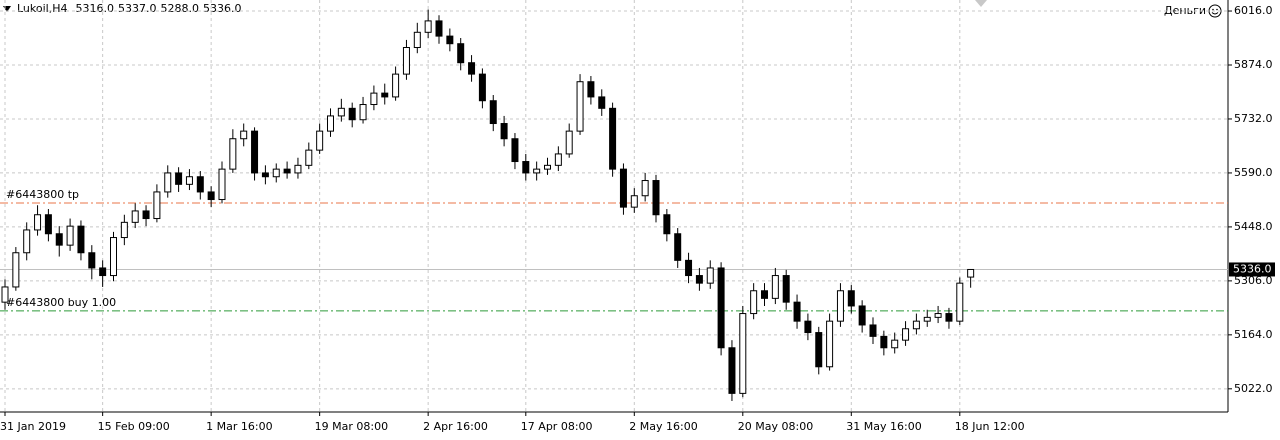 The image size is (1280, 440). What do you see at coordinates (1253, 64) in the screenshot?
I see `y-tick-label: 5874.0` at bounding box center [1253, 64].